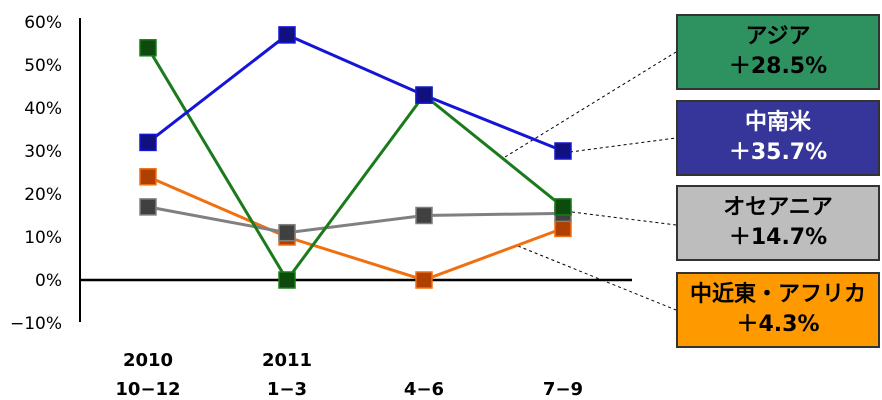  Describe the element at coordinates (287, 389) in the screenshot. I see `x-tick-label: 1−3` at that location.